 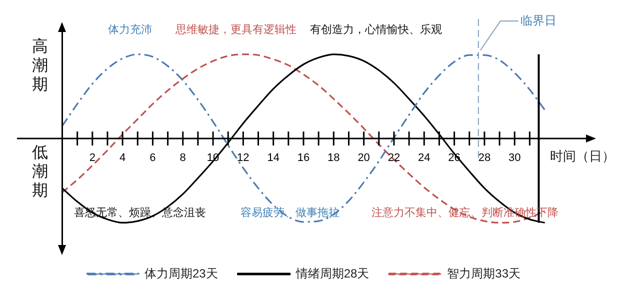 What do you see at coordinates (92, 158) in the screenshot?
I see `x-tick-label: 2` at bounding box center [92, 158].